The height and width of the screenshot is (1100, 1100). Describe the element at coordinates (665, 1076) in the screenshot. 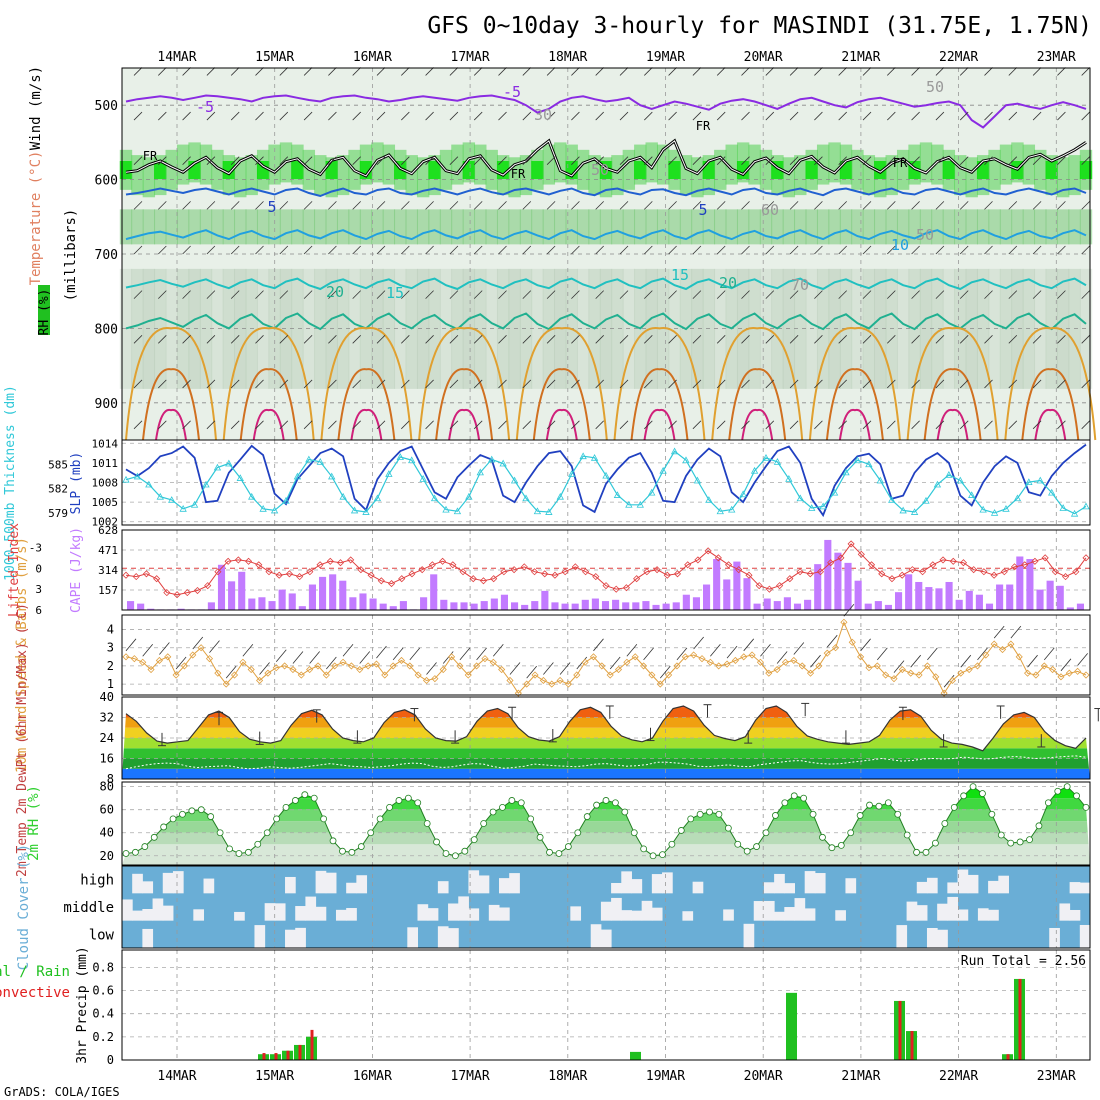

I see `bottom-date-label: 19MAR` at that location.